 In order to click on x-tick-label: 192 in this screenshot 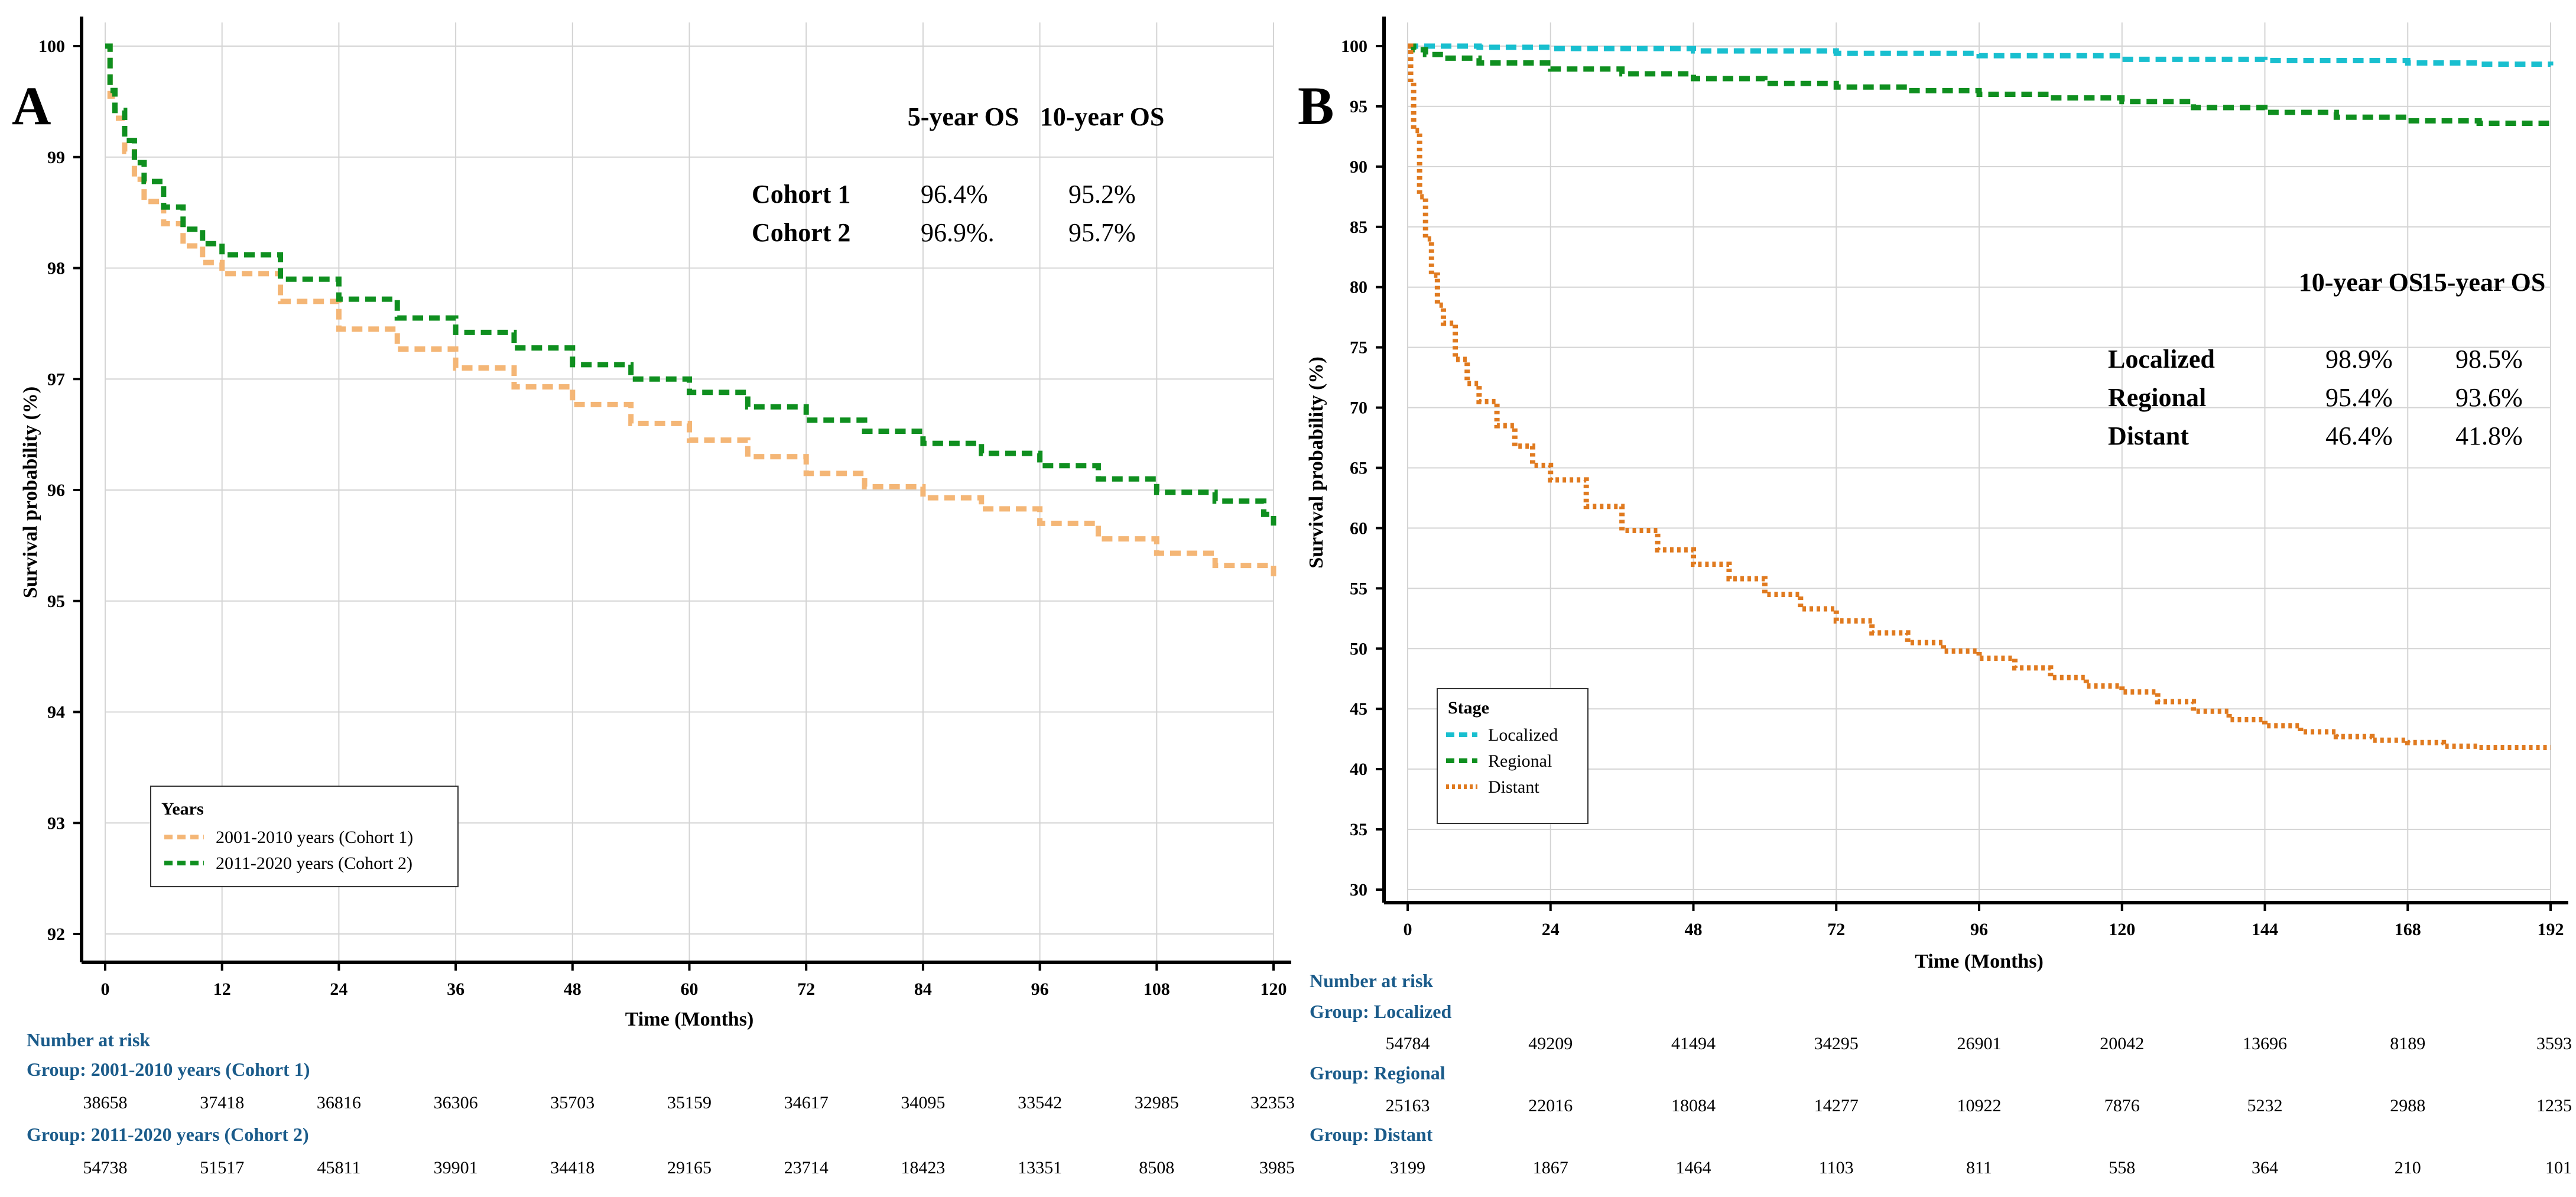, I will do `click(2551, 929)`.